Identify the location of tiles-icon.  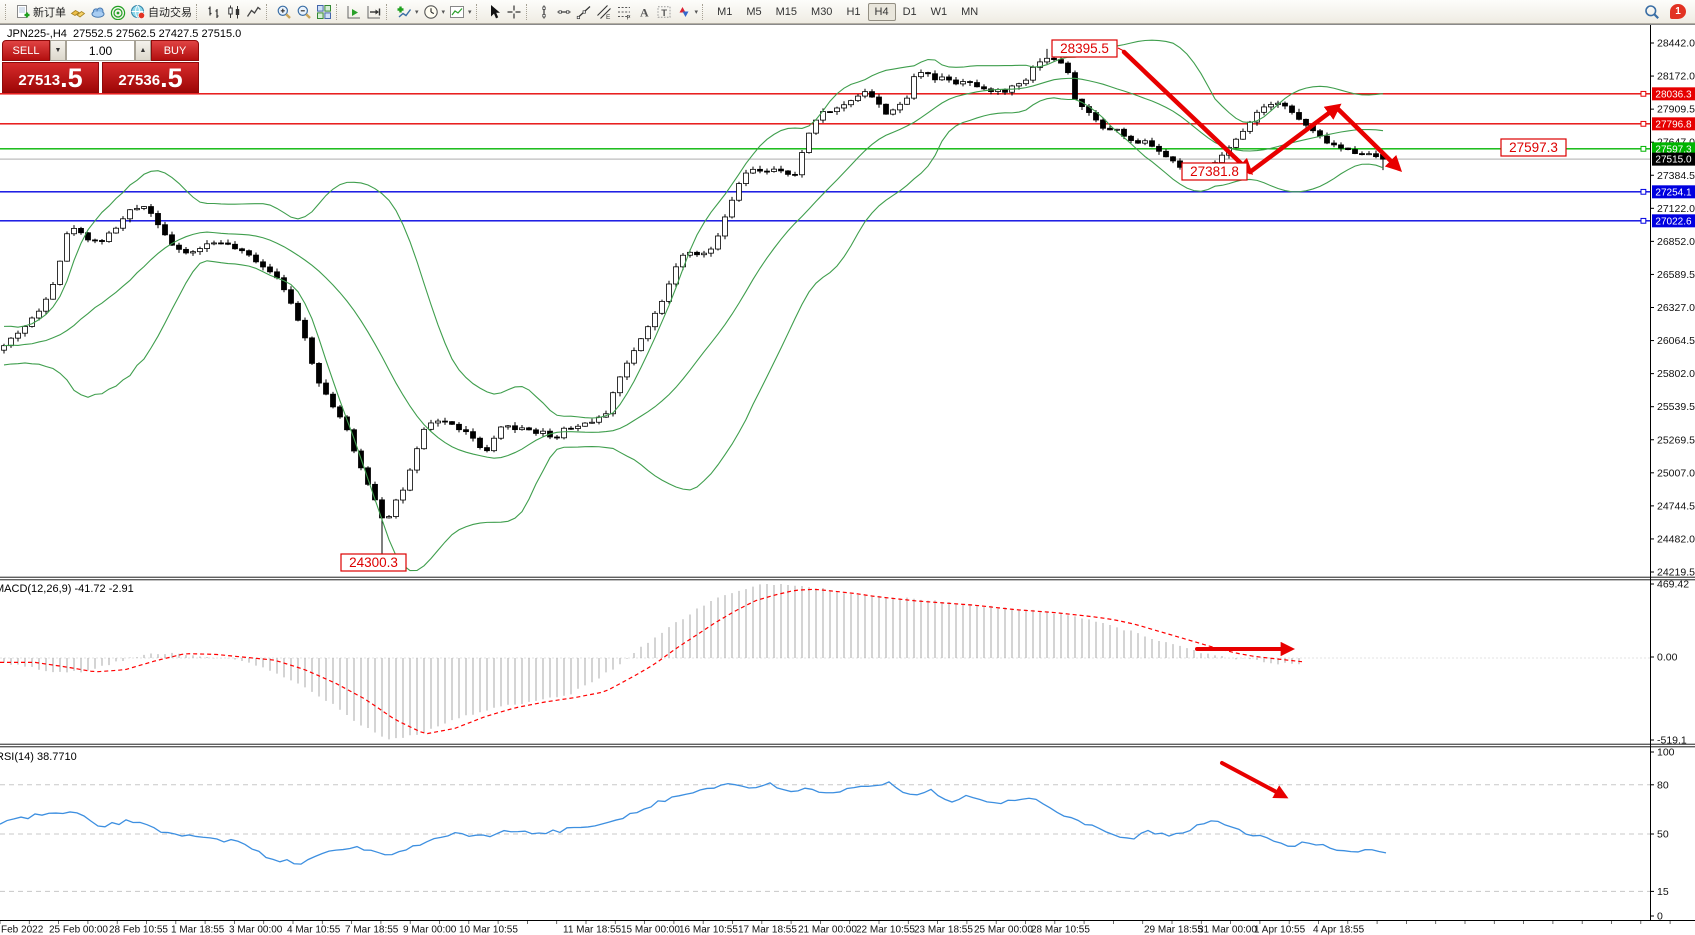
(324, 12).